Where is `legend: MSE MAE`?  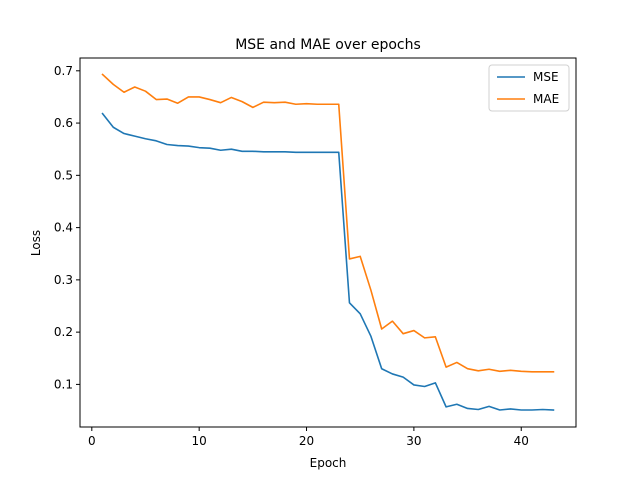
legend: MSE MAE is located at coordinates (529, 88).